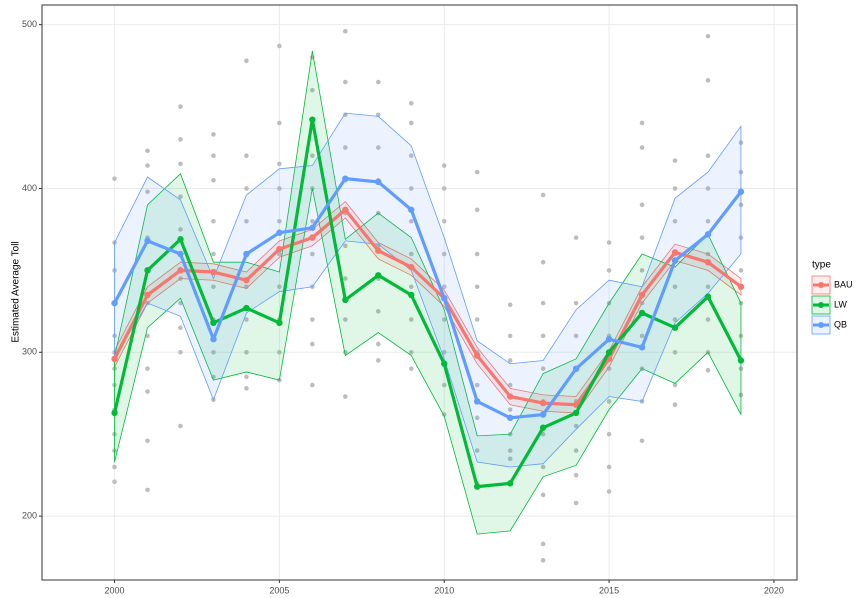 This screenshot has width=867, height=598. What do you see at coordinates (115, 590) in the screenshot?
I see `x-tick-label: 2000` at bounding box center [115, 590].